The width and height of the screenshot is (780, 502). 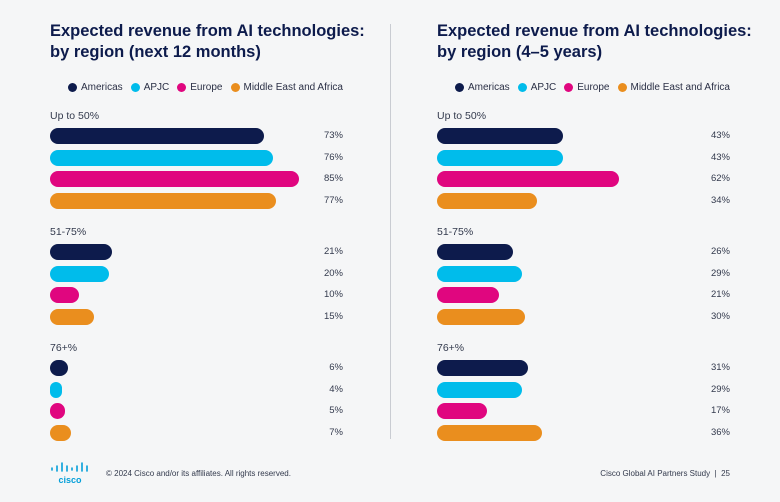 I want to click on value-label: 76%, so click(x=333, y=157).